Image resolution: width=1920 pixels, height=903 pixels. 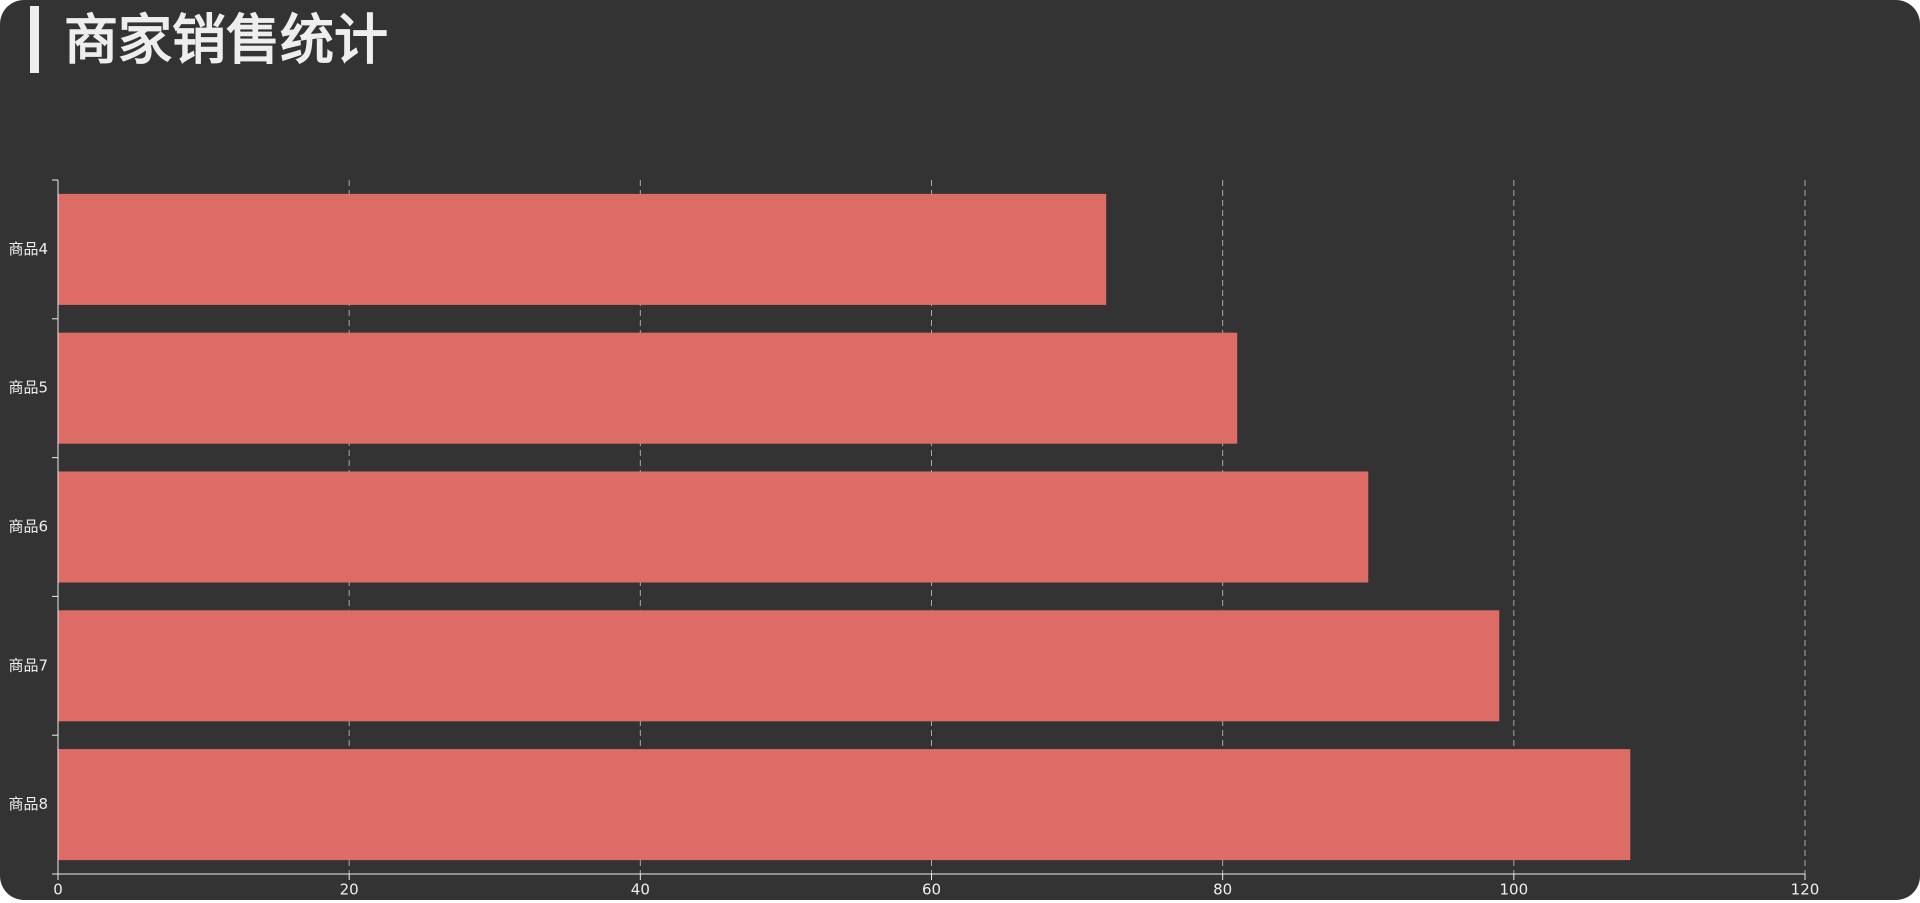 What do you see at coordinates (640, 890) in the screenshot?
I see `x-tick-label: 40` at bounding box center [640, 890].